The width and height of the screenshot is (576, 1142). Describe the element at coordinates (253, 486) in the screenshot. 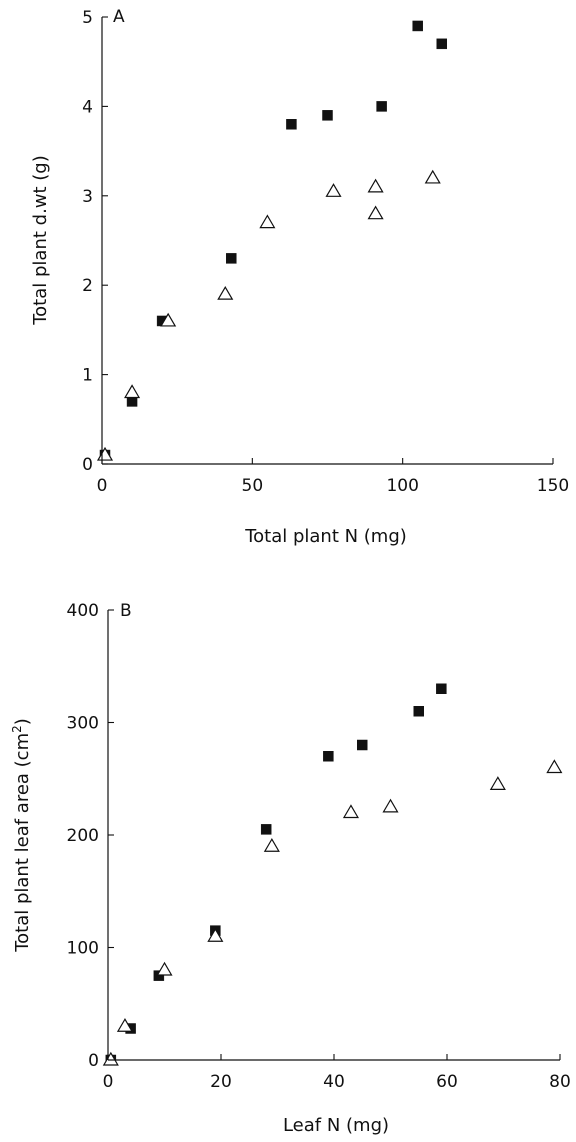

I see `panel-a-x-tick-label: 50` at that location.